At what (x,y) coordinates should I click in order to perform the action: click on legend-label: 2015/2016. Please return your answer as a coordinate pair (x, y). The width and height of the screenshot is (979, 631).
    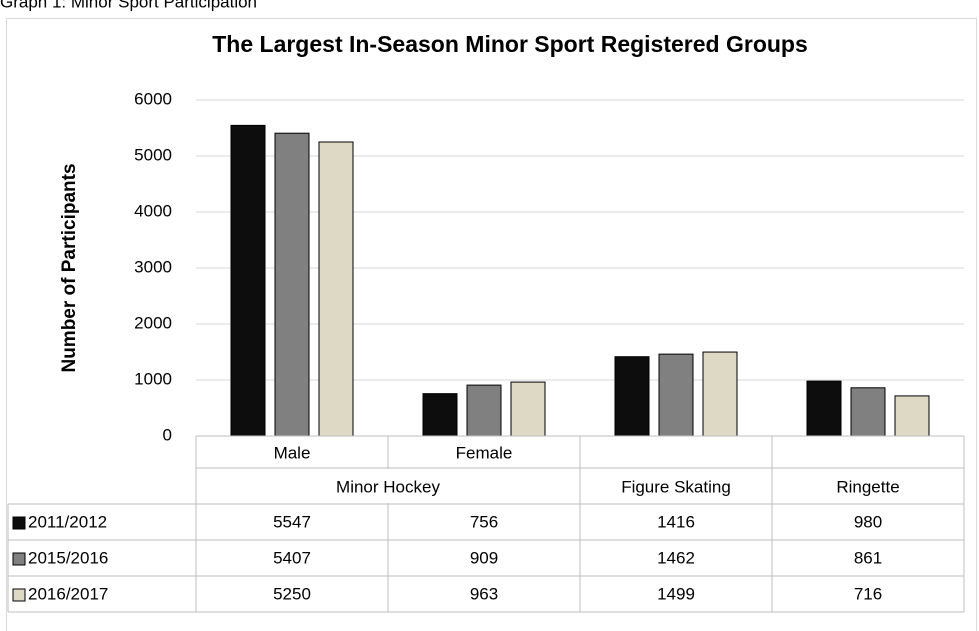
    Looking at the image, I should click on (68, 557).